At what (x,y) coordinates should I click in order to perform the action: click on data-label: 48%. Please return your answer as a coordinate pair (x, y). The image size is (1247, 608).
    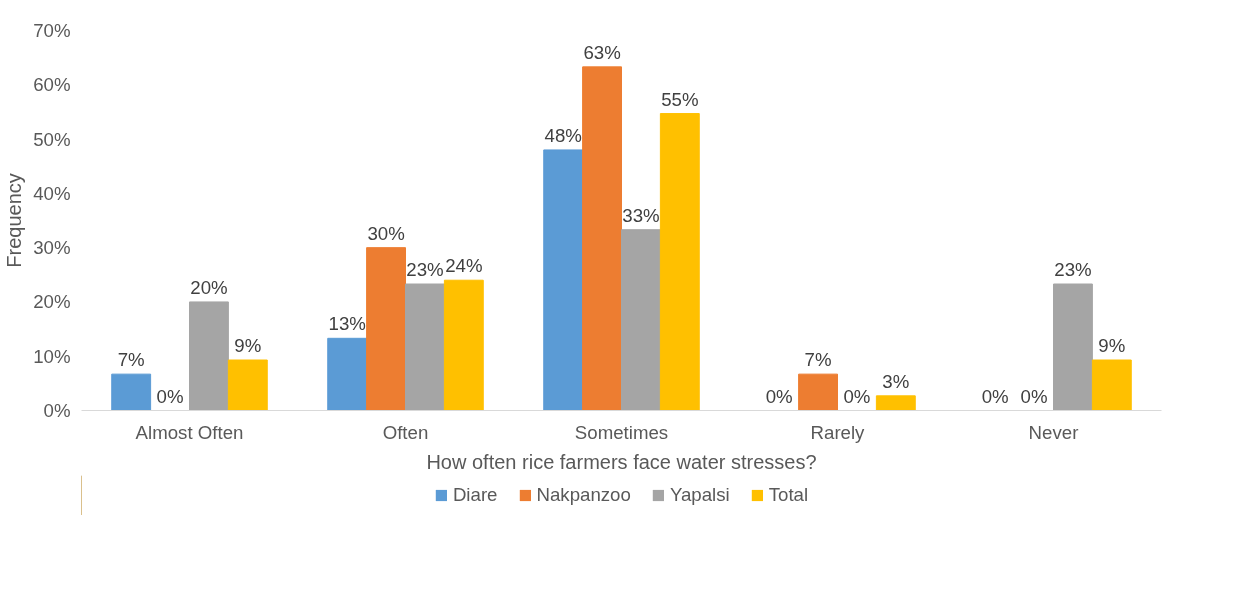
    Looking at the image, I should click on (563, 135).